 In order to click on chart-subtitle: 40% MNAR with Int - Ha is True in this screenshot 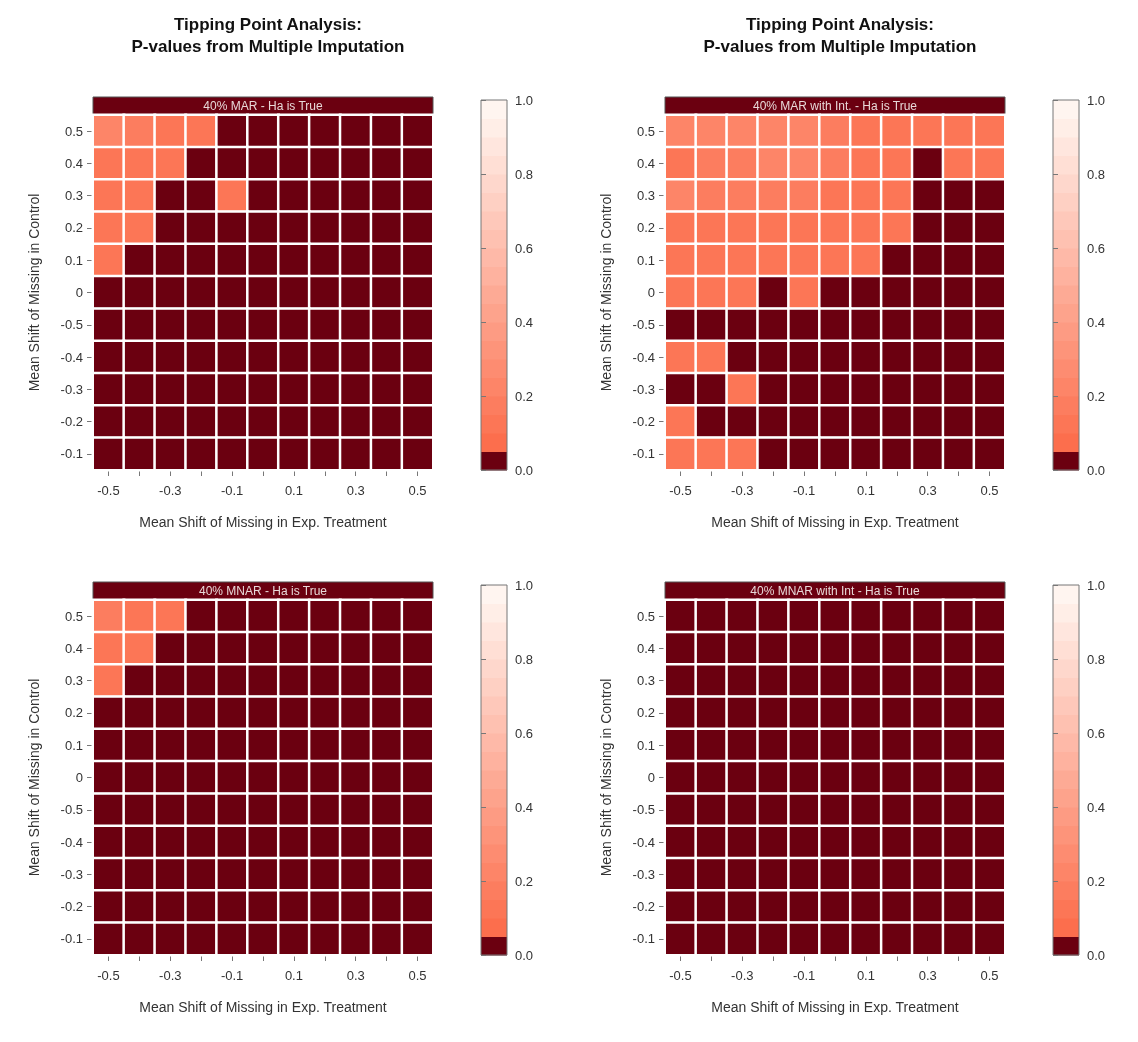, I will do `click(835, 591)`.